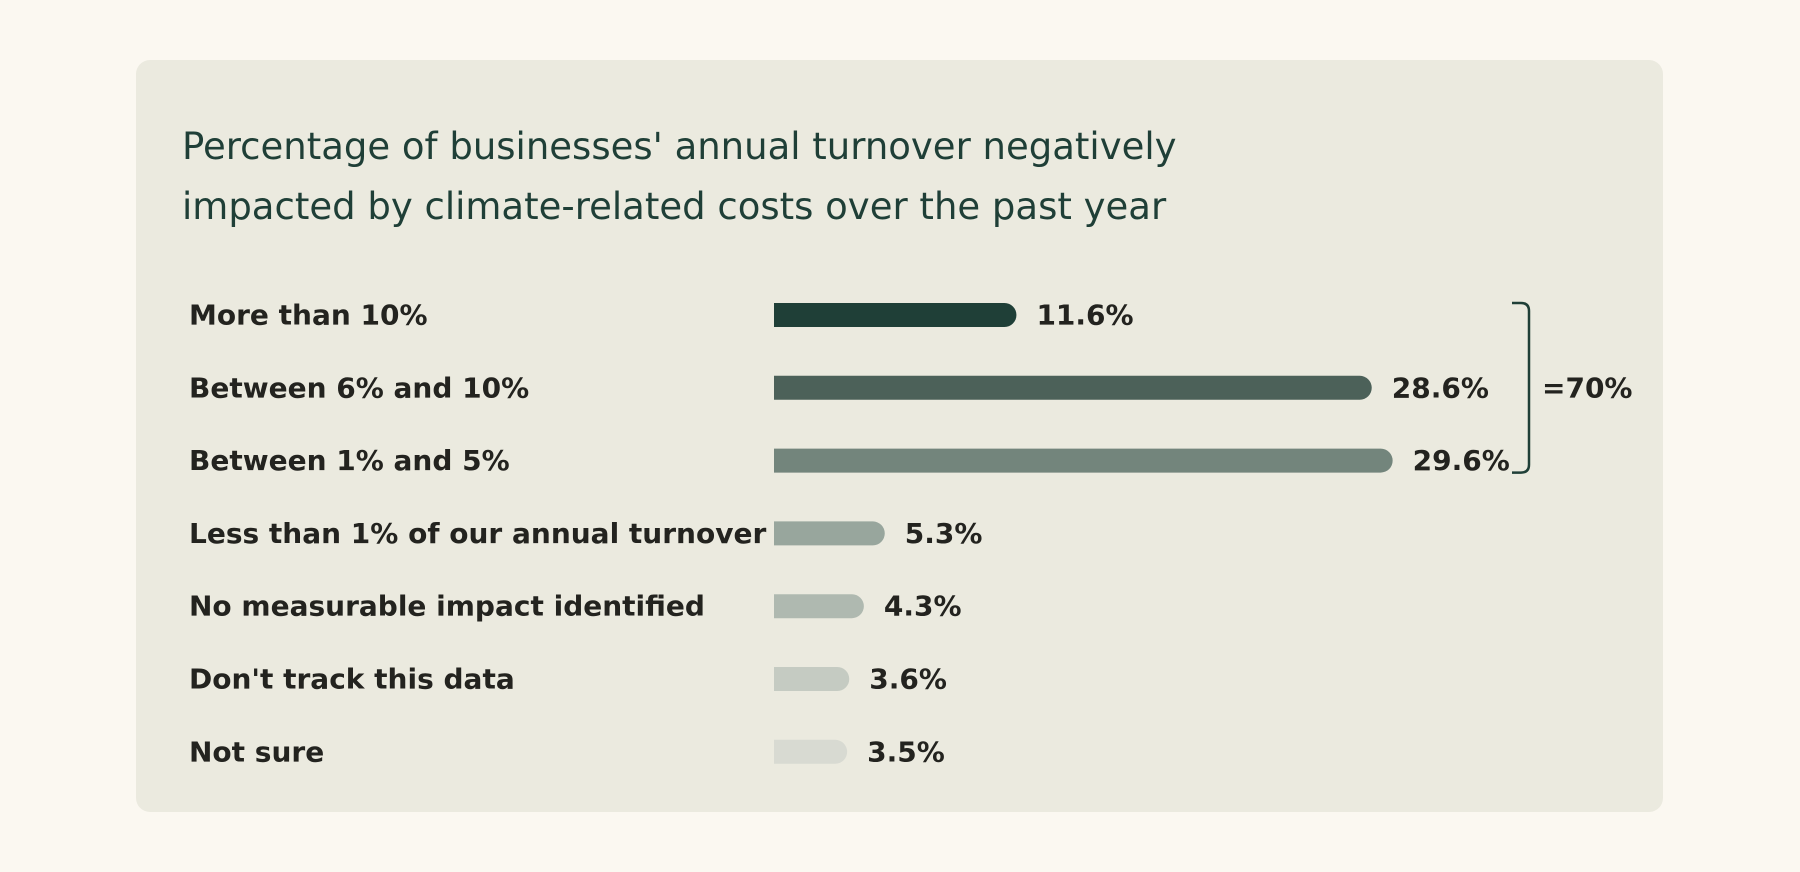 The height and width of the screenshot is (872, 1800). What do you see at coordinates (908, 679) in the screenshot?
I see `value-label: 3.6%` at bounding box center [908, 679].